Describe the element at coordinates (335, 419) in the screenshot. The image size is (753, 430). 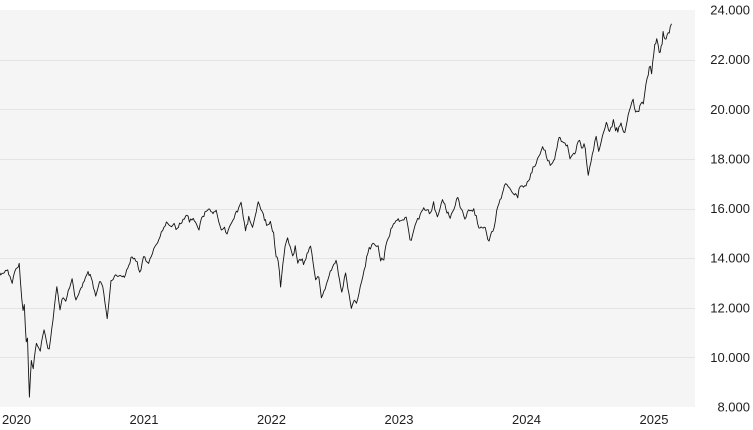
I see `x-axis-labels: 2020 2021 2022 2023 2024 2025` at that location.